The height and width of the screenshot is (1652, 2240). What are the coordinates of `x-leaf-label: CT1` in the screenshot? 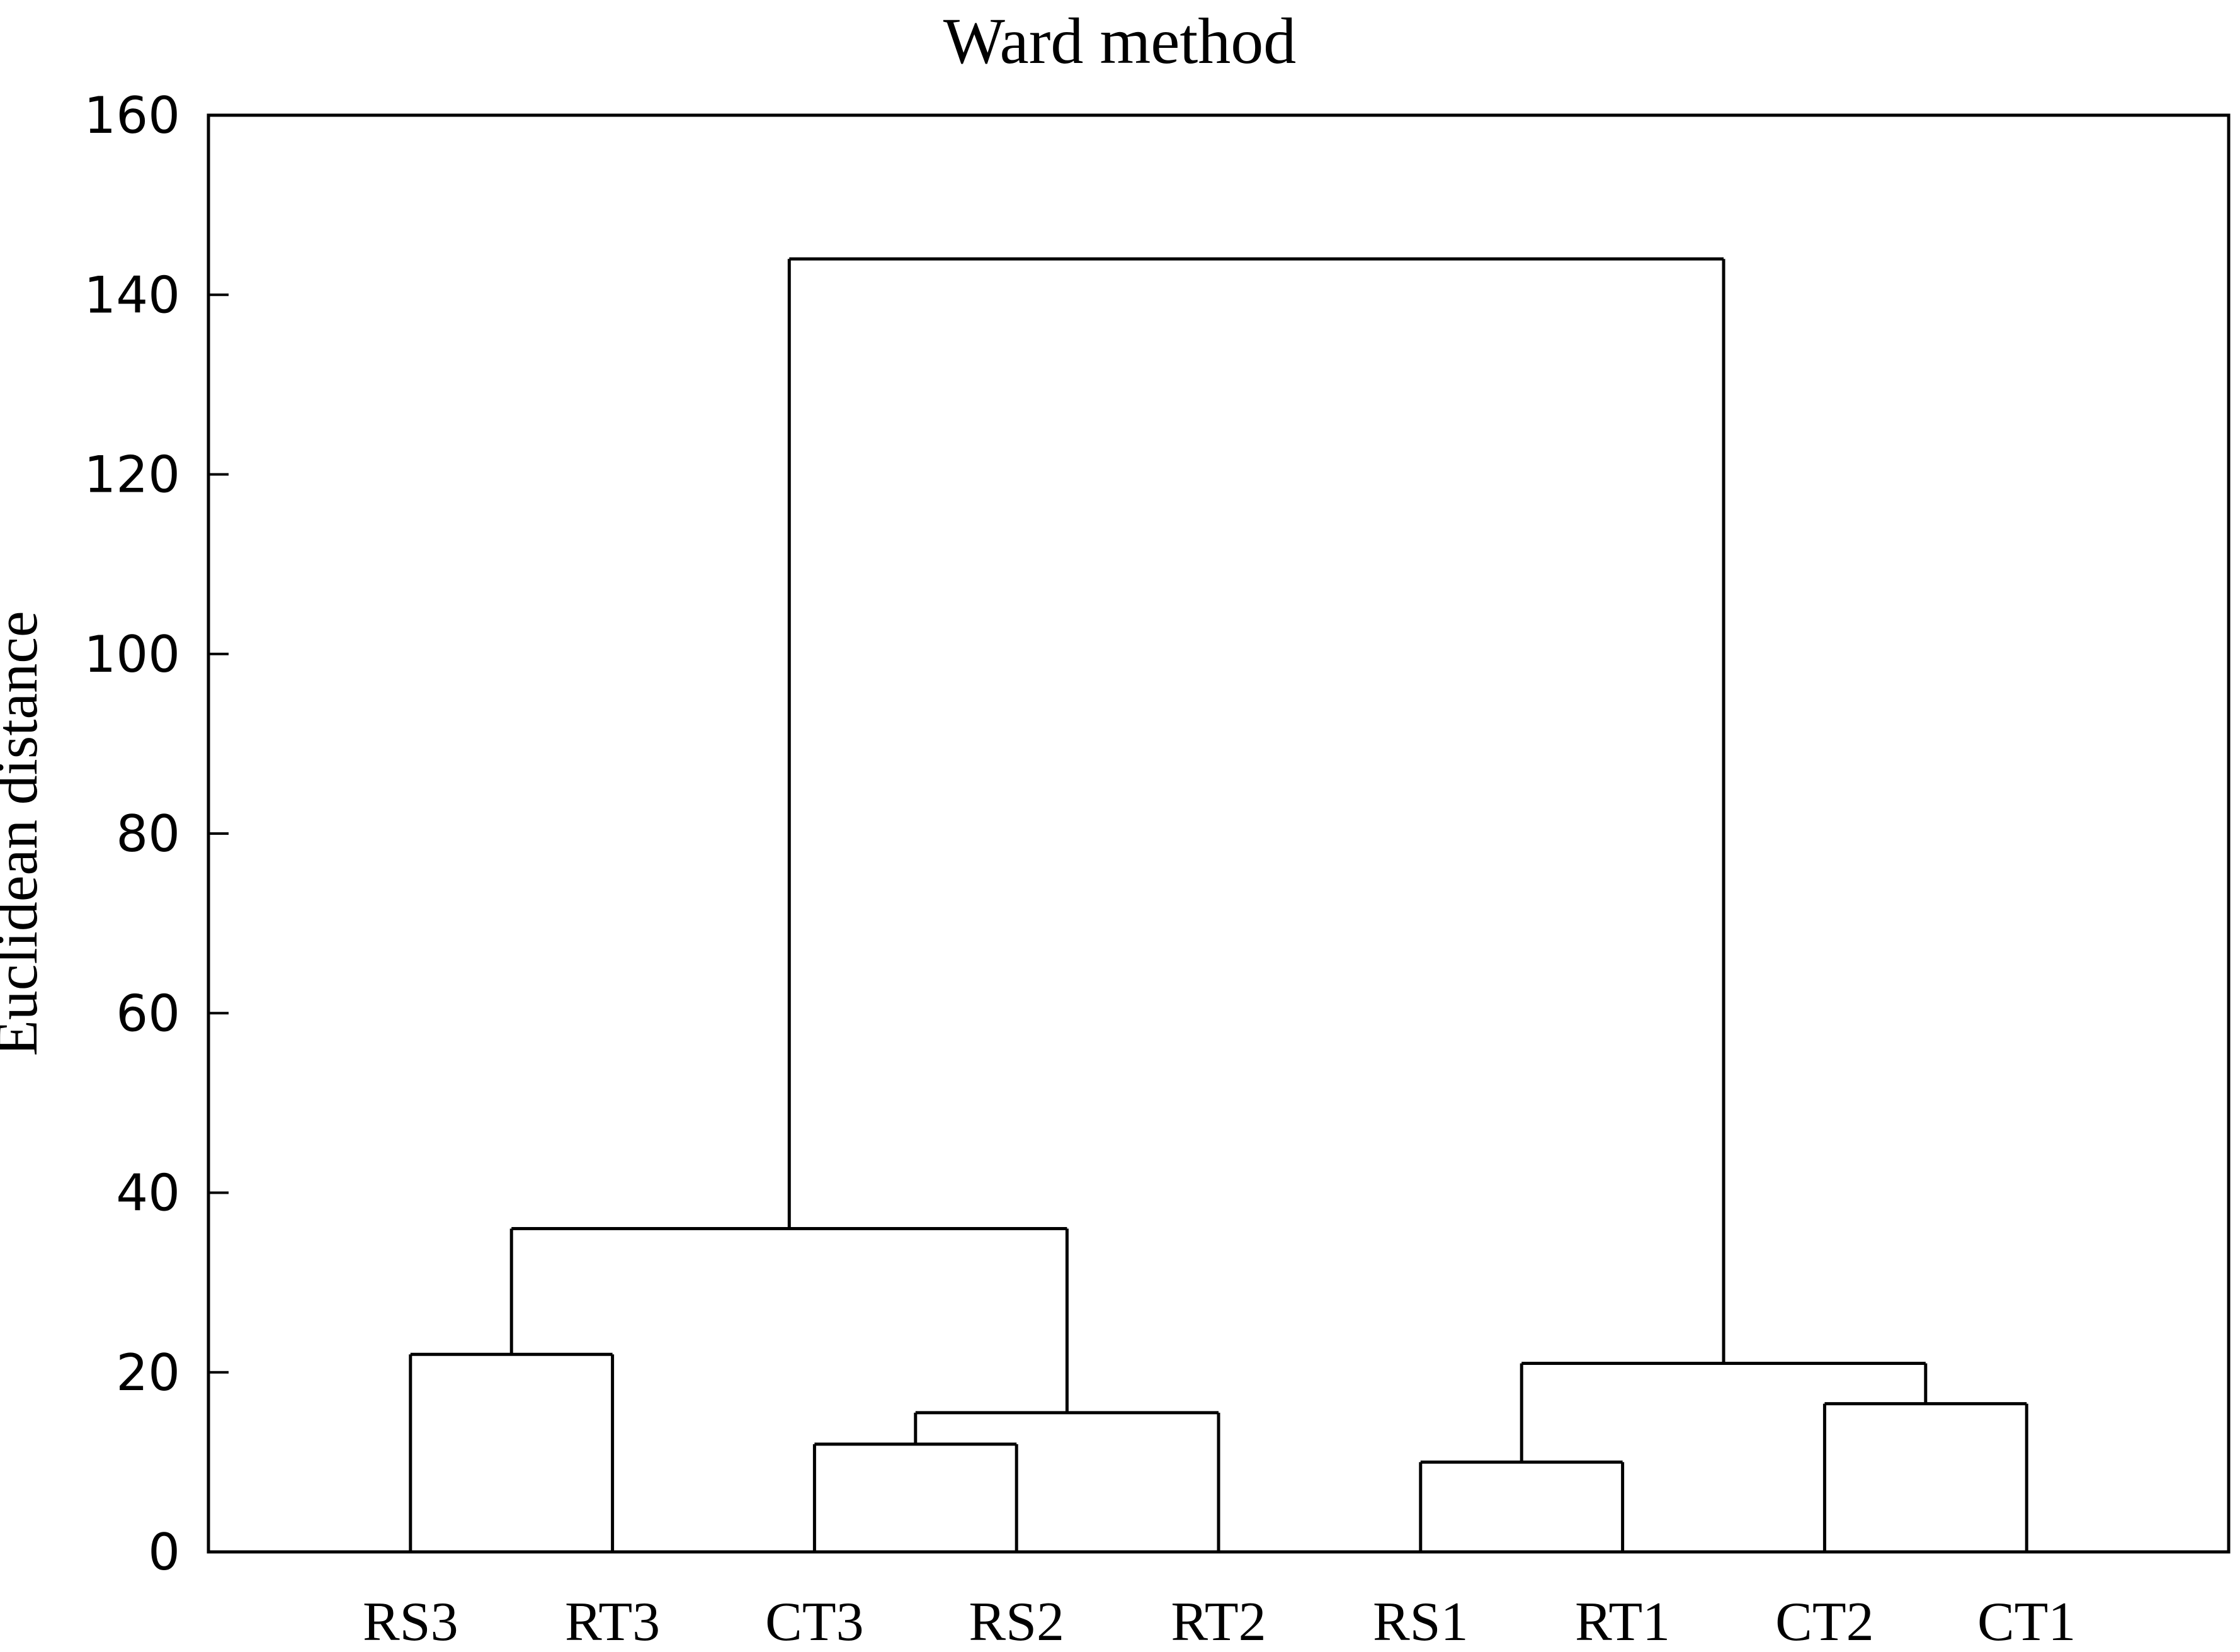 It's located at (2027, 1622).